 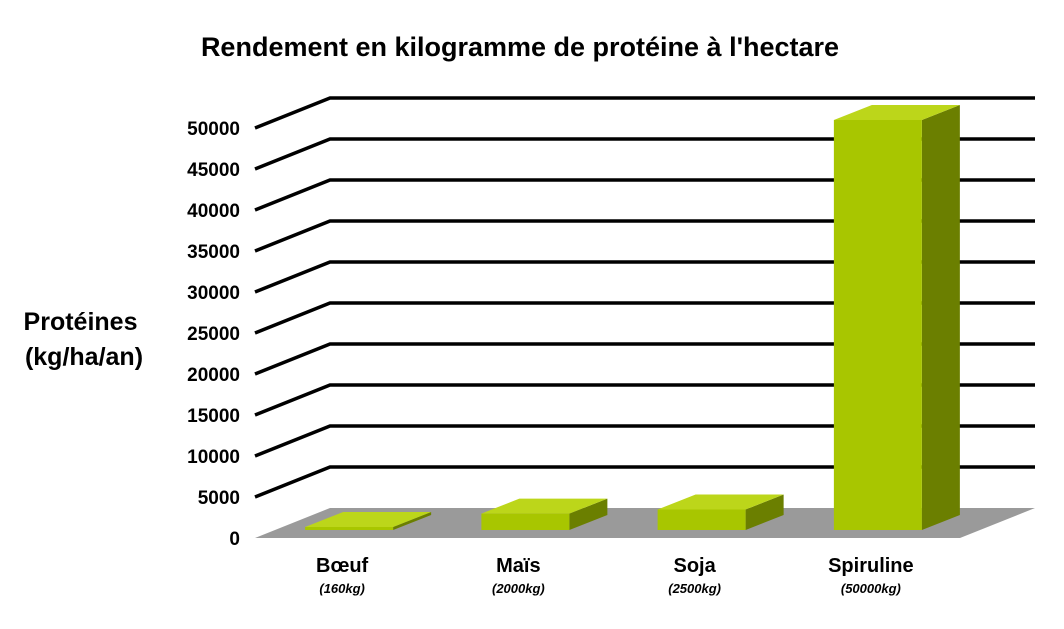 I want to click on y-tick-label: 15000, so click(x=213, y=416).